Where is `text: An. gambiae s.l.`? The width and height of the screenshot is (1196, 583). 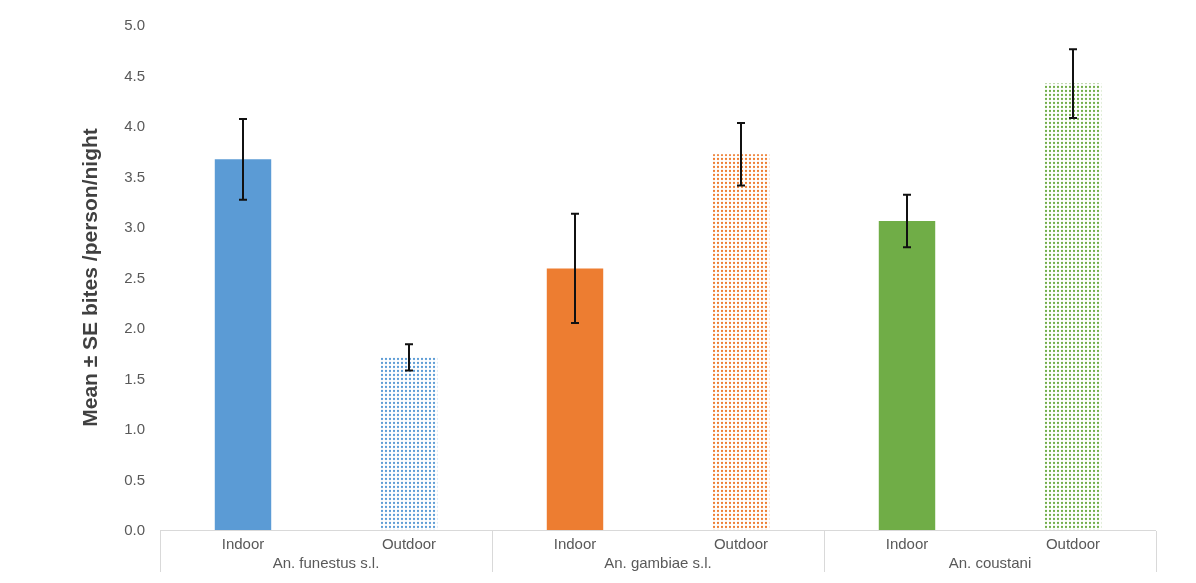
text: An. gambiae s.l. is located at coordinates (658, 562).